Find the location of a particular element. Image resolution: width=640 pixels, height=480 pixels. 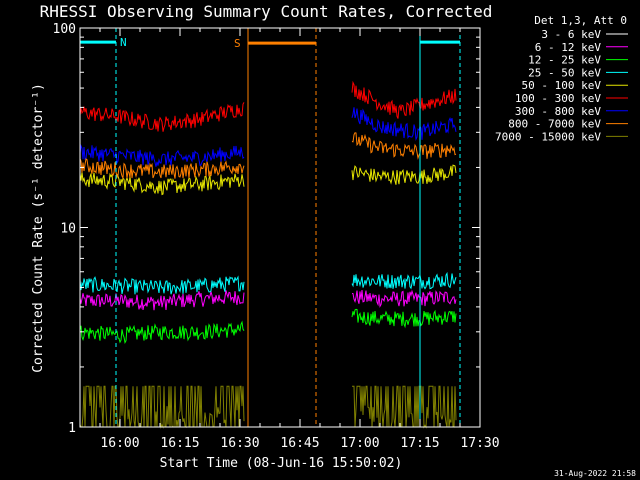

legend-label: 12 - 25 keV is located at coordinates (564, 60).